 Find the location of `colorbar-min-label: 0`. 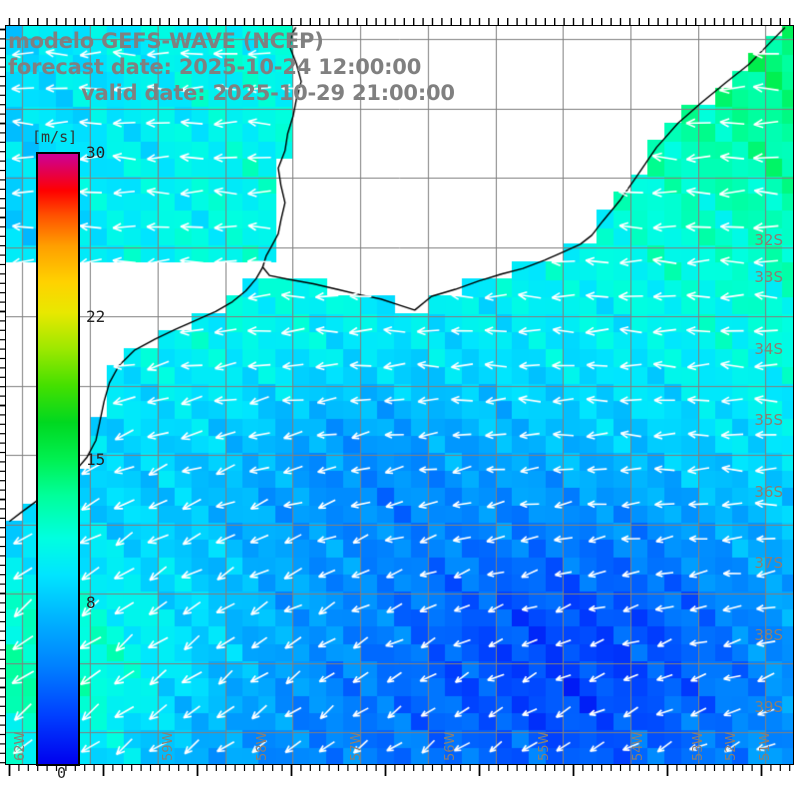

colorbar-min-label: 0 is located at coordinates (62, 773).